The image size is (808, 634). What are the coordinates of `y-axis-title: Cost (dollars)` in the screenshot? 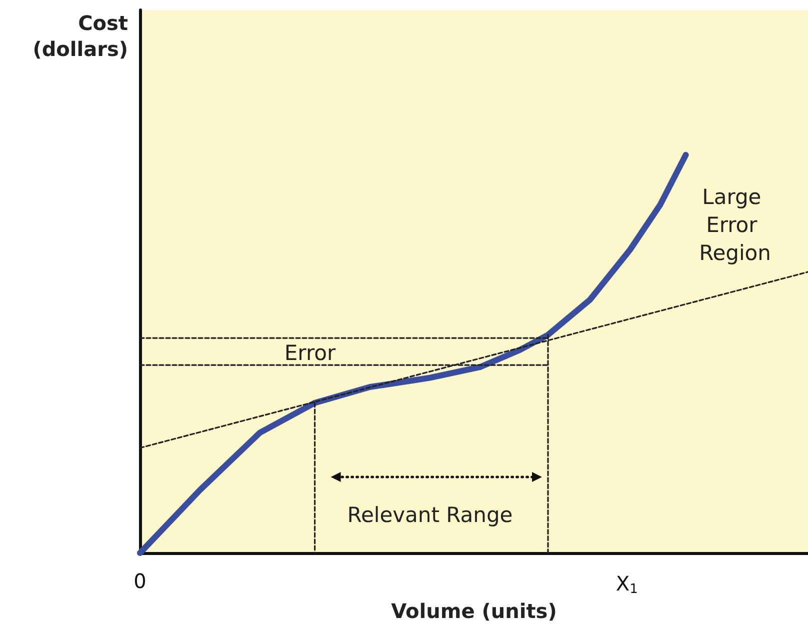 It's located at (80, 36).